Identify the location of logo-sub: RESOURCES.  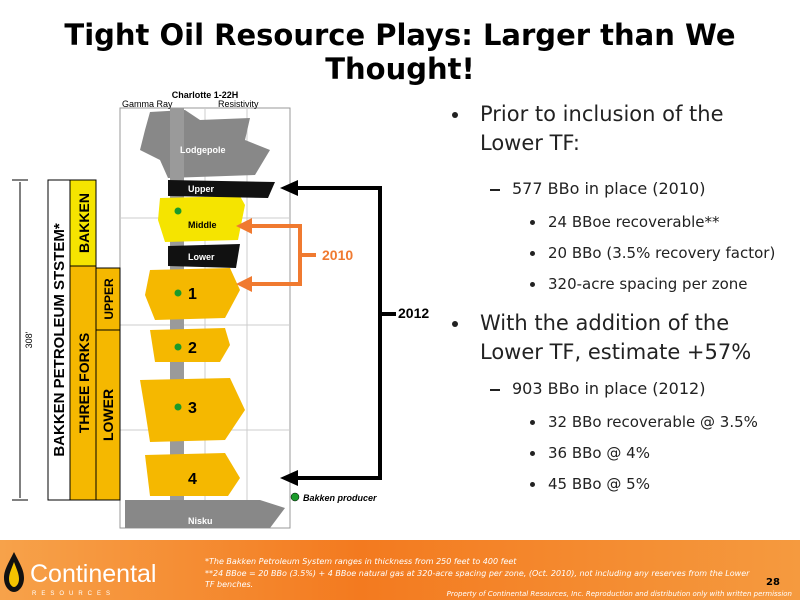
(73, 594).